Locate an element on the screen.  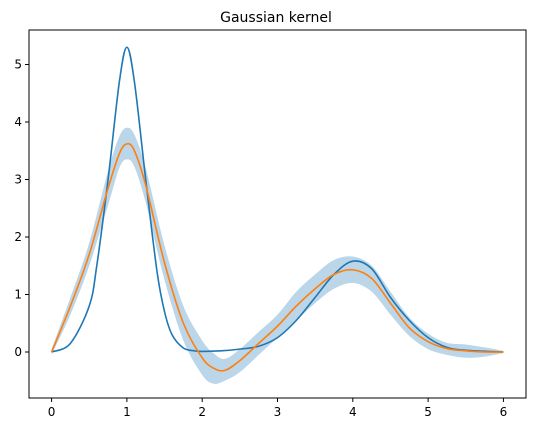
y-tick-label: 2 is located at coordinates (18, 237).